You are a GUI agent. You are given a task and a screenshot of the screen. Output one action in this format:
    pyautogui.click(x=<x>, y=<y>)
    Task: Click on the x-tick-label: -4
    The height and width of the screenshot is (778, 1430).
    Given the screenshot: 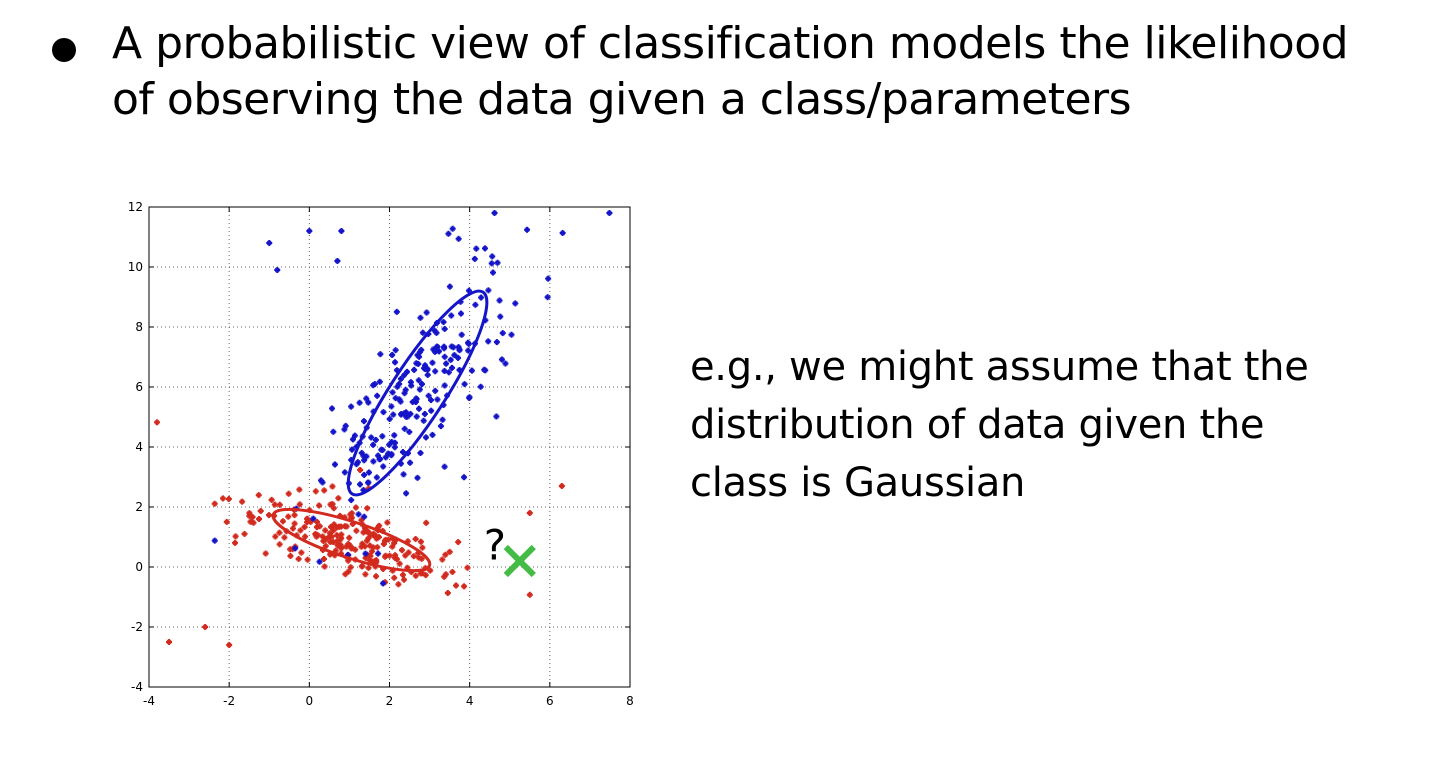 What is the action you would take?
    pyautogui.click(x=149, y=701)
    